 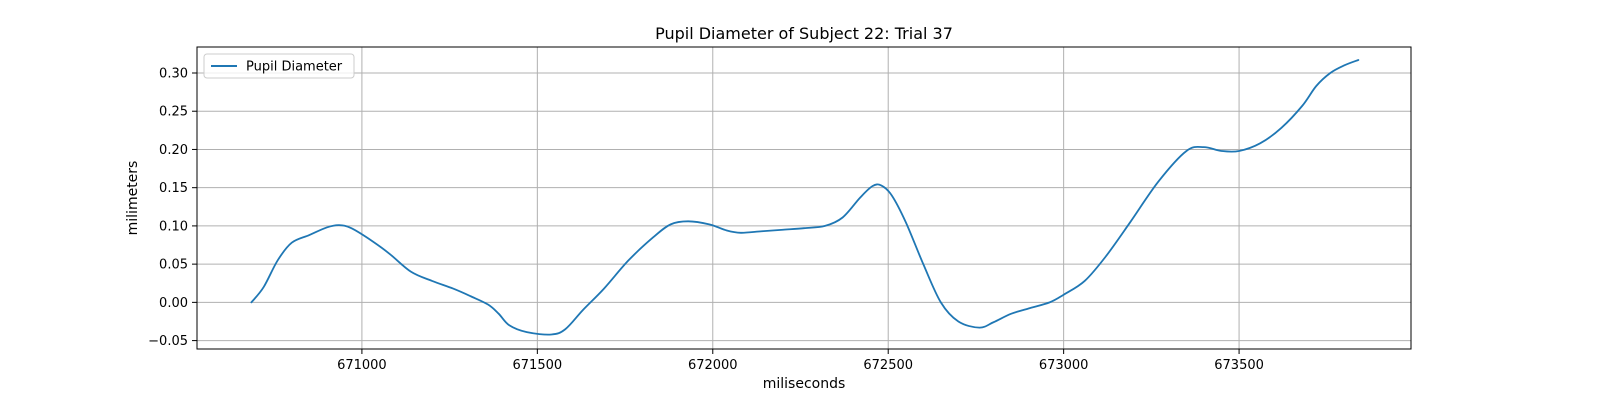 I want to click on x-tick-label: 671500, so click(x=538, y=365).